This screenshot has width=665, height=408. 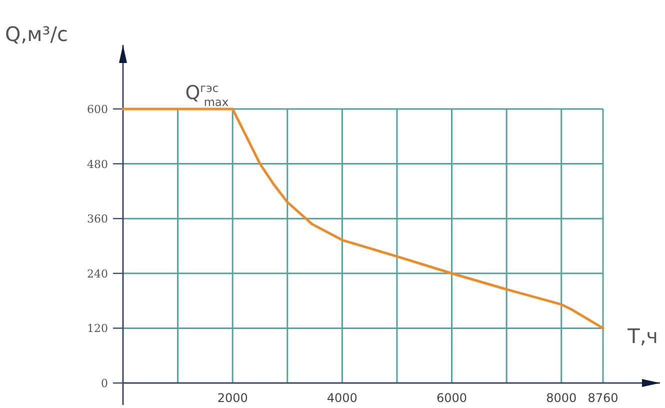 What do you see at coordinates (232, 398) in the screenshot?
I see `x-tick-label: 2000` at bounding box center [232, 398].